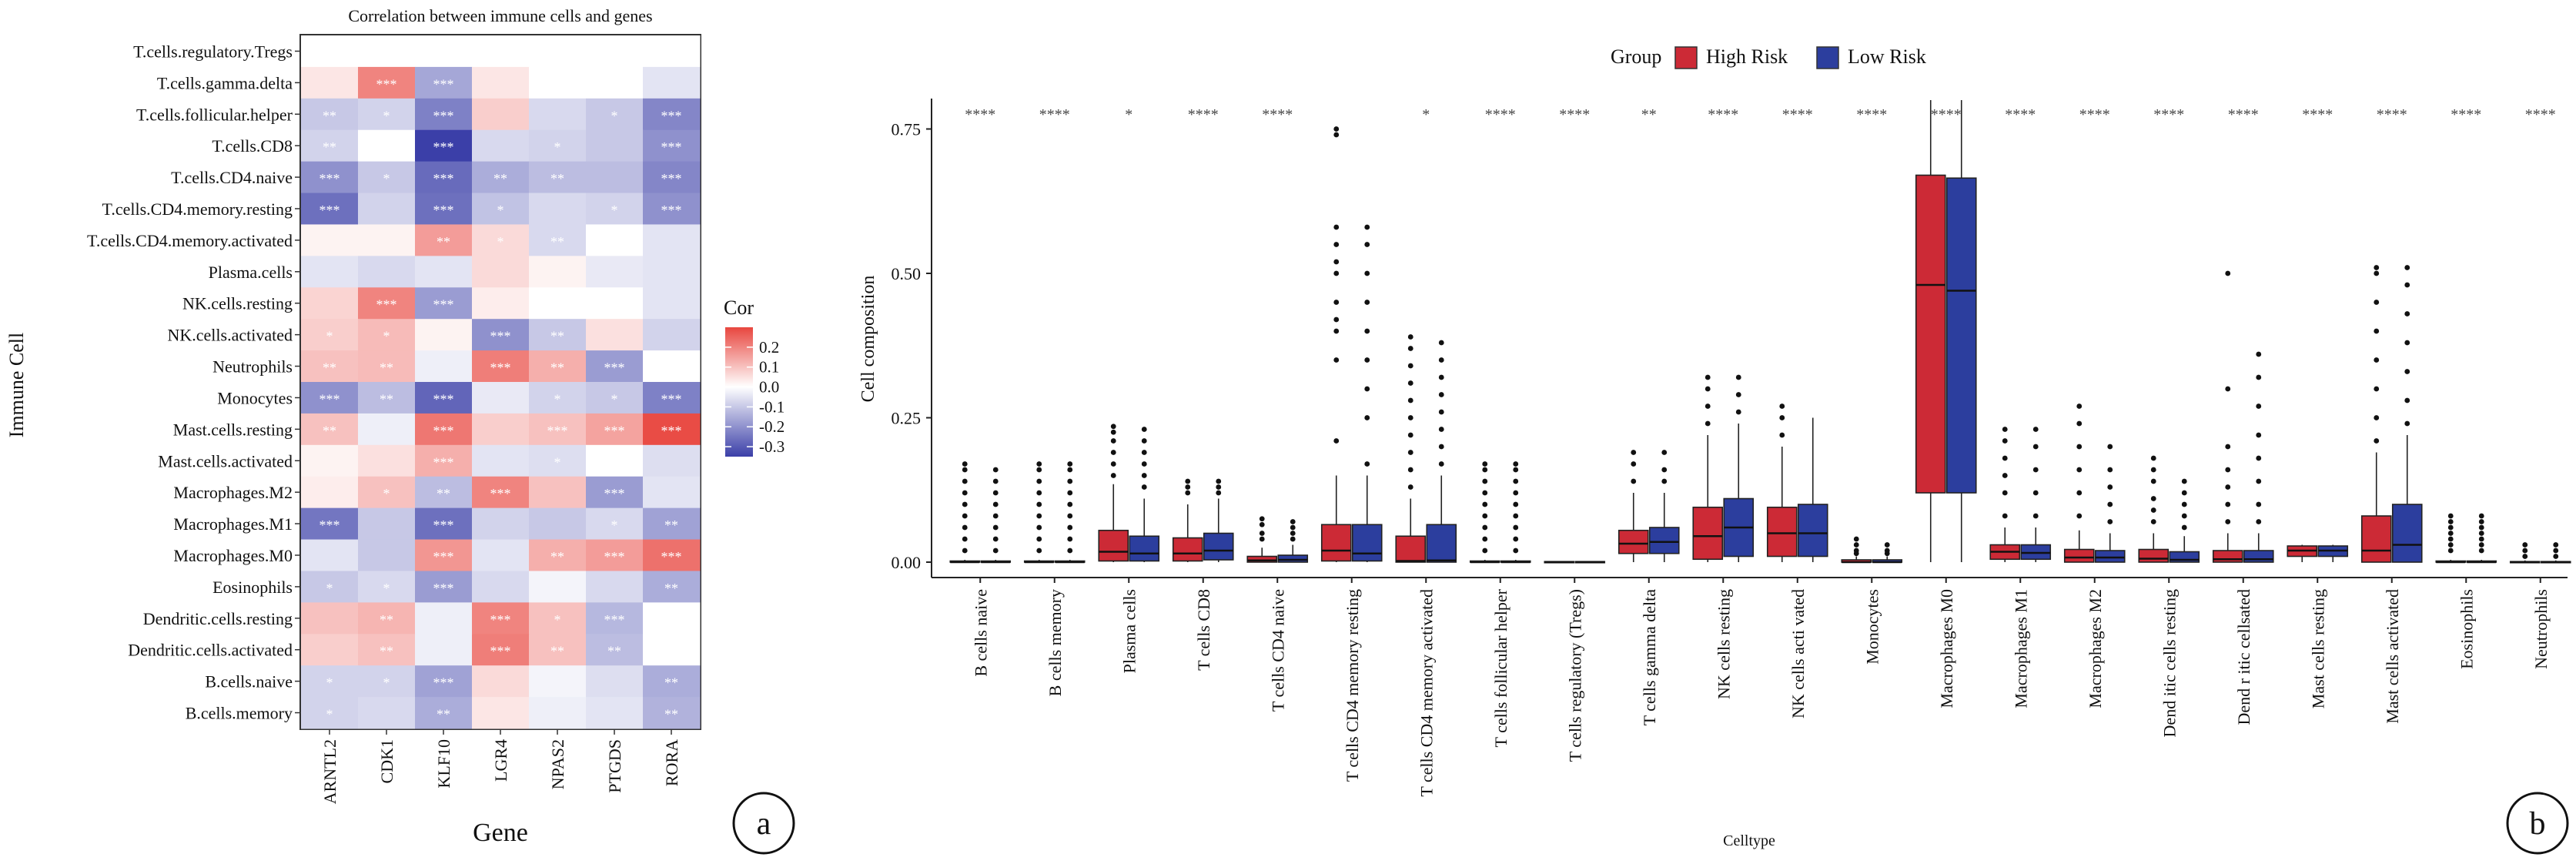 The width and height of the screenshot is (2576, 864). I want to click on boxplot-category-label: Macrophages M2, so click(2096, 648).